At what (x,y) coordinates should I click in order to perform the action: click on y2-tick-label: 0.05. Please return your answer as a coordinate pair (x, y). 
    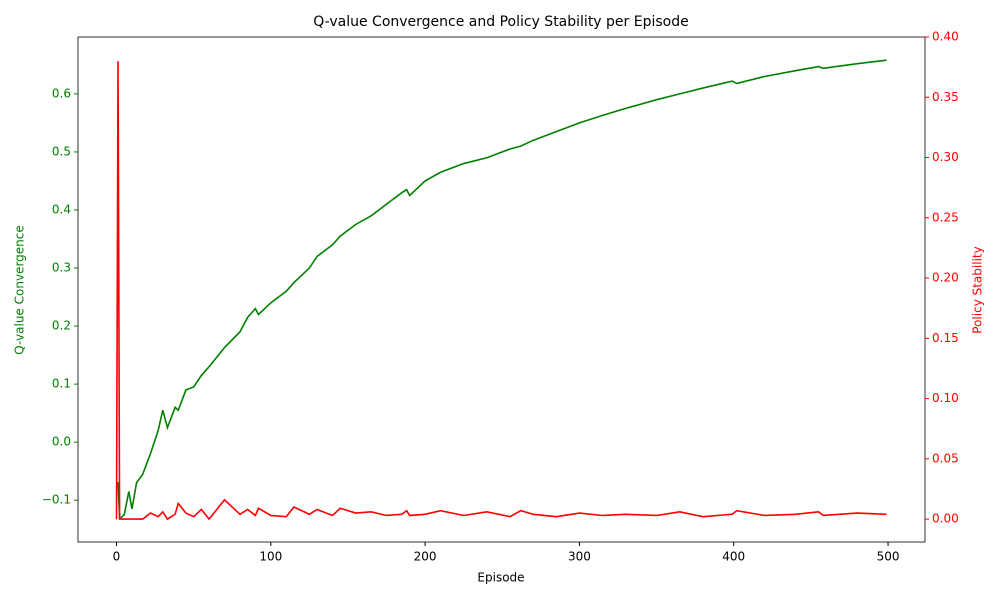
    Looking at the image, I should click on (945, 458).